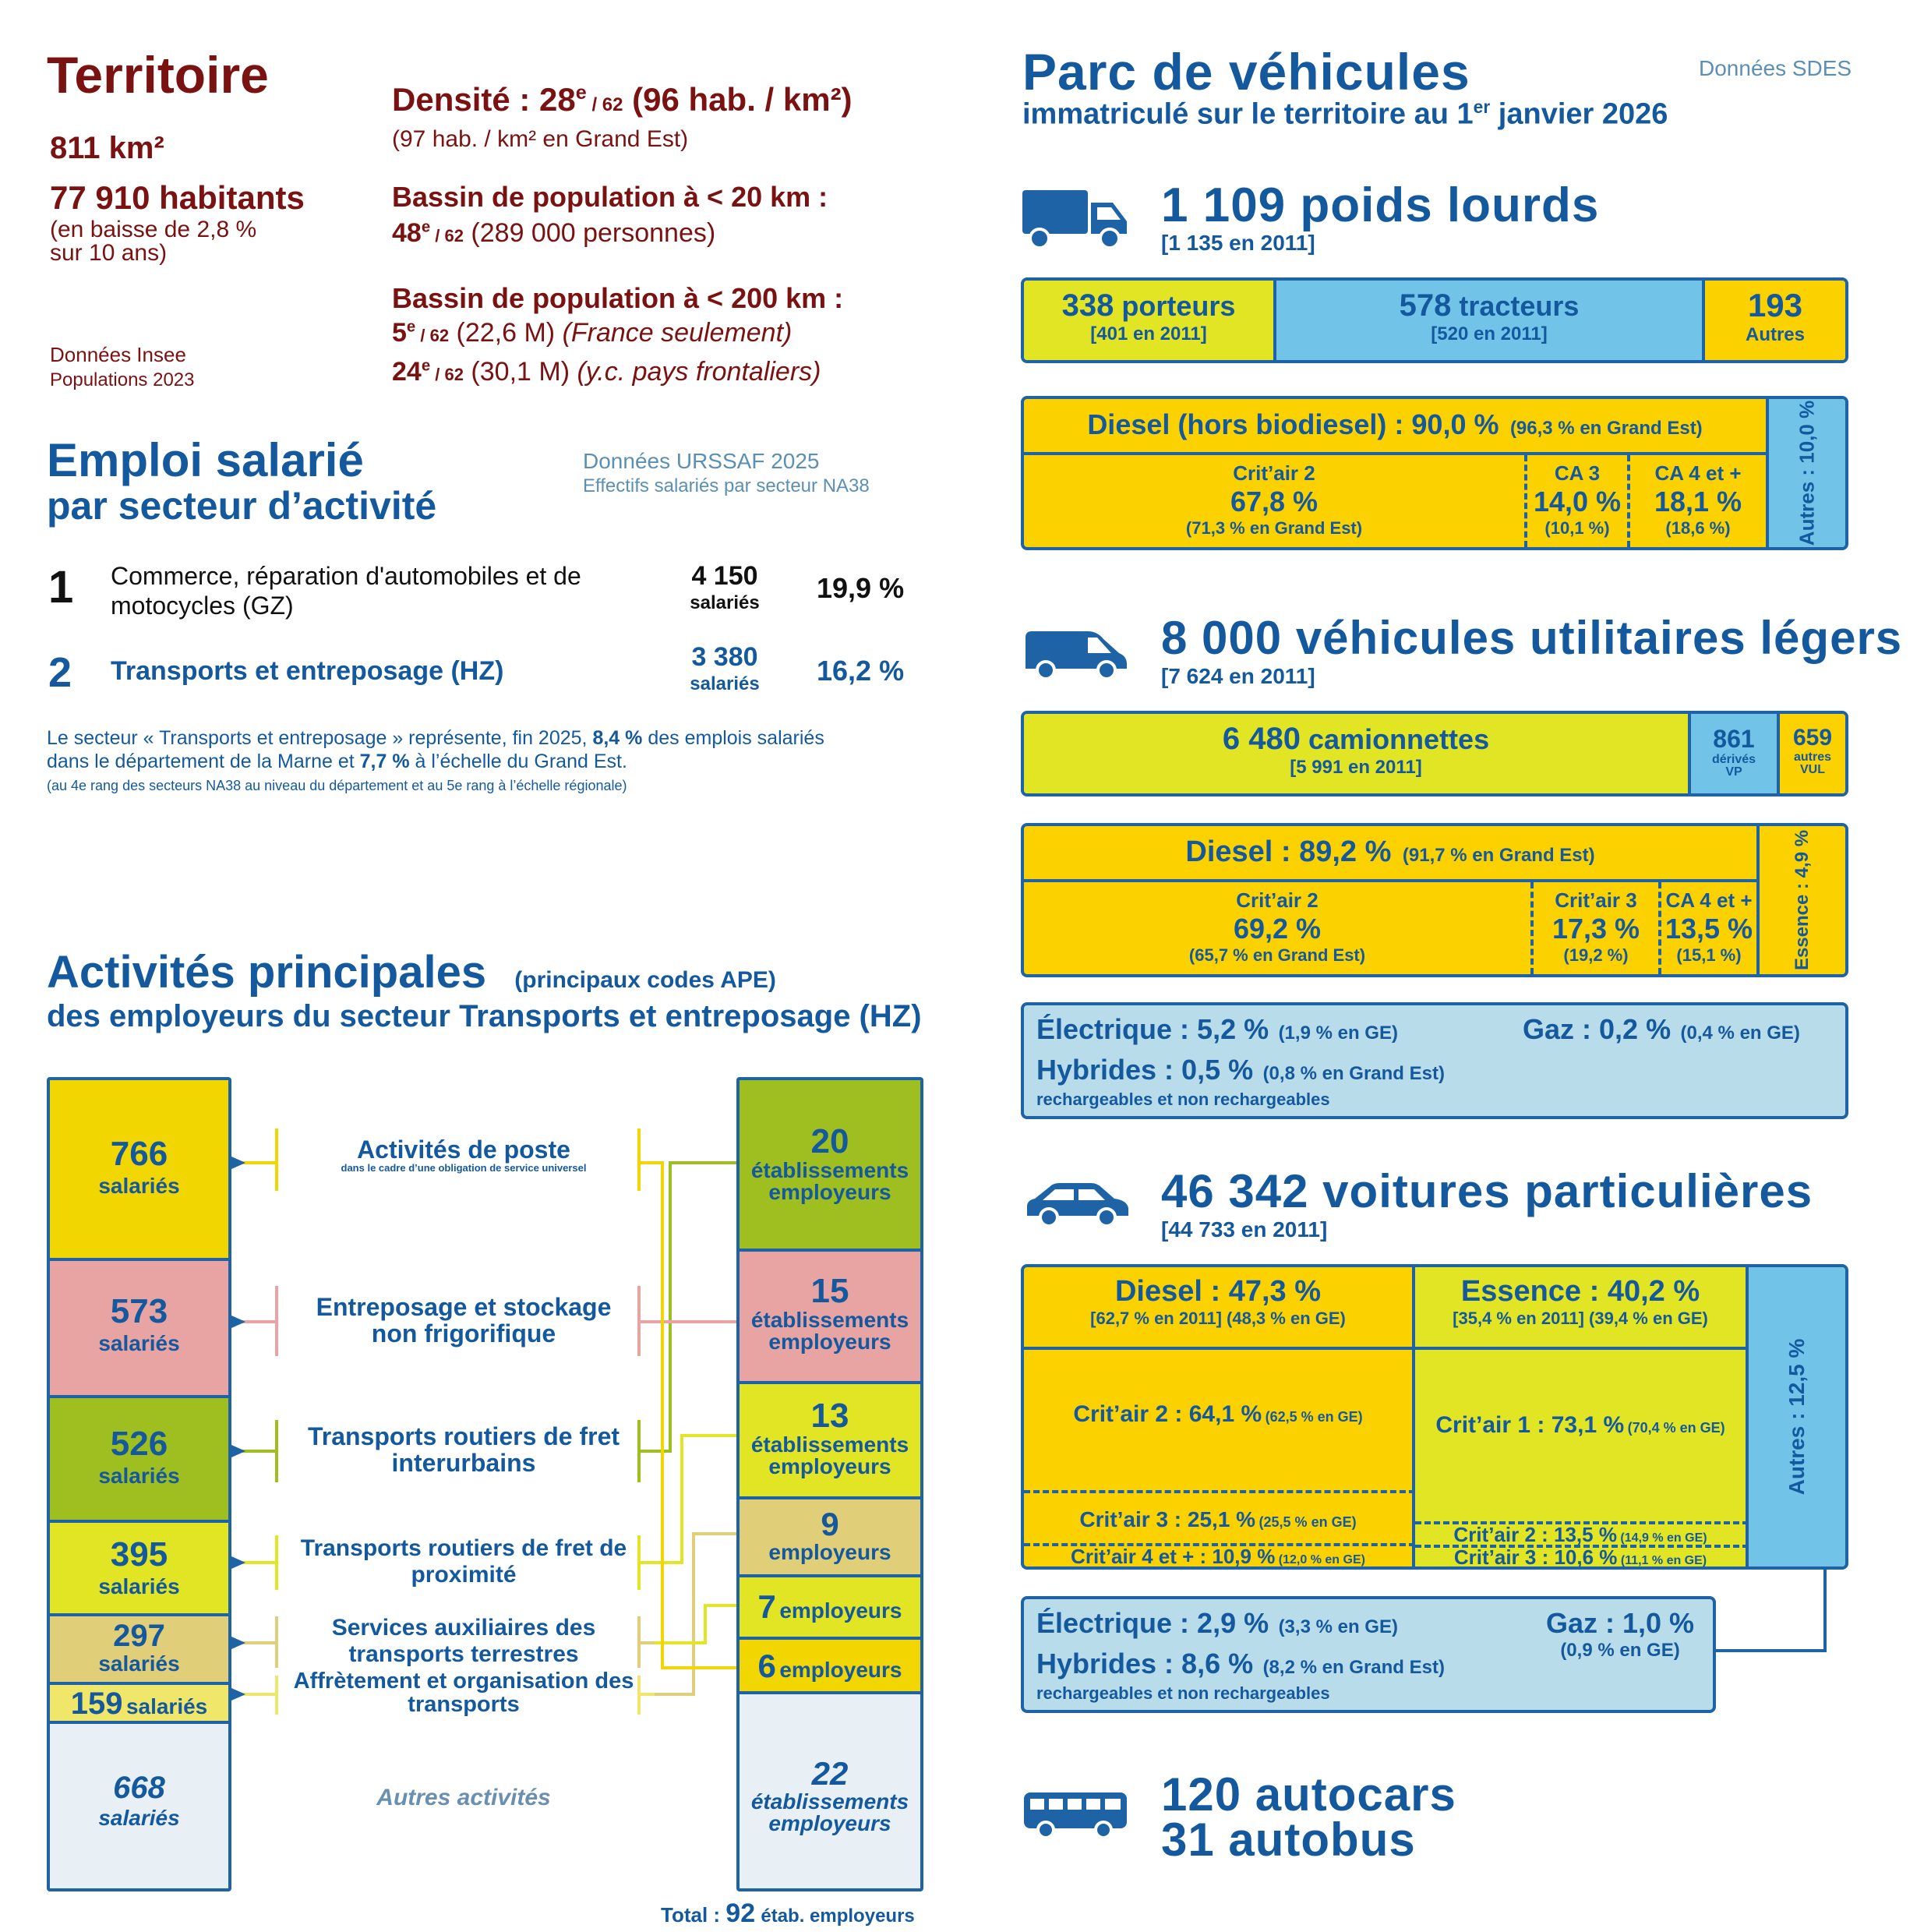 The width and height of the screenshot is (1931, 1932). Describe the element at coordinates (691, 1915) in the screenshot. I see `etab-total-label: Total :` at that location.